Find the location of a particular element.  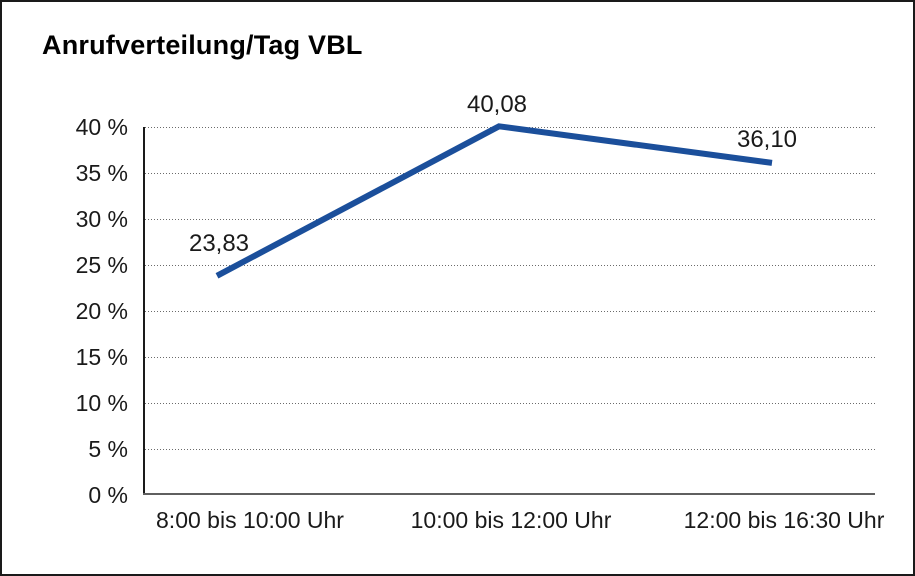

x-axis-line is located at coordinates (509, 494).